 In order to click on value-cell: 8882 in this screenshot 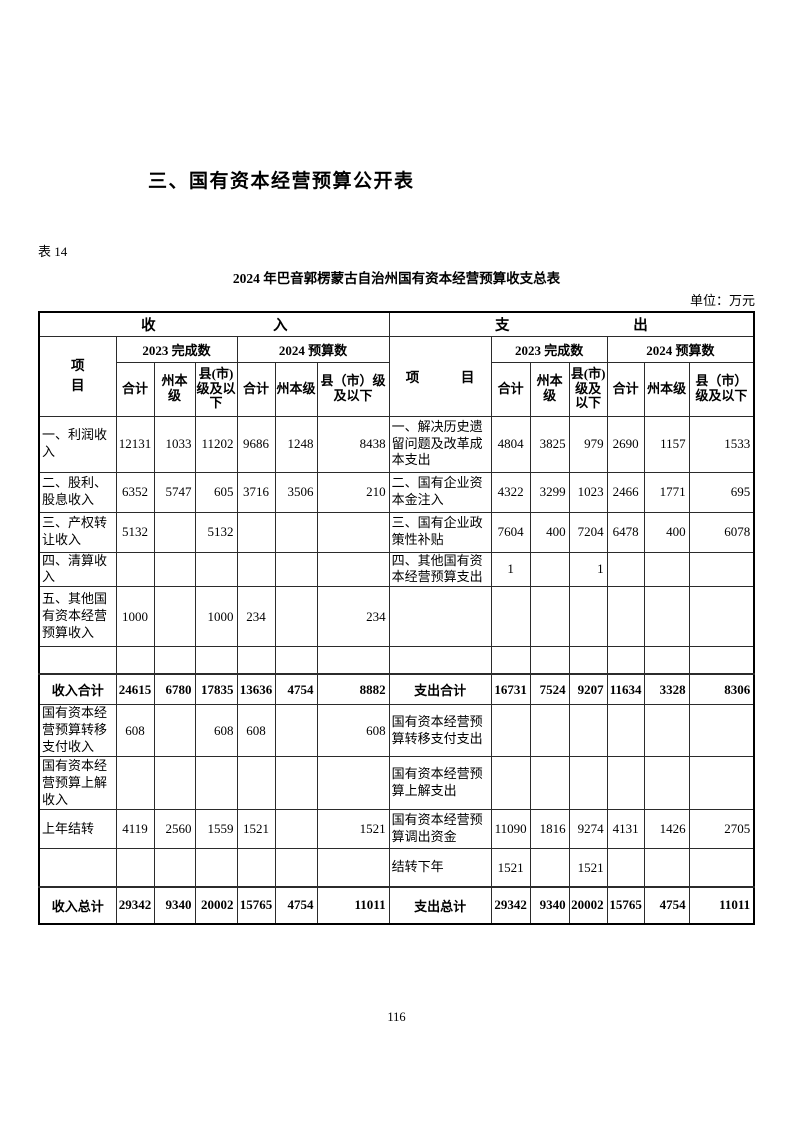, I will do `click(353, 689)`.